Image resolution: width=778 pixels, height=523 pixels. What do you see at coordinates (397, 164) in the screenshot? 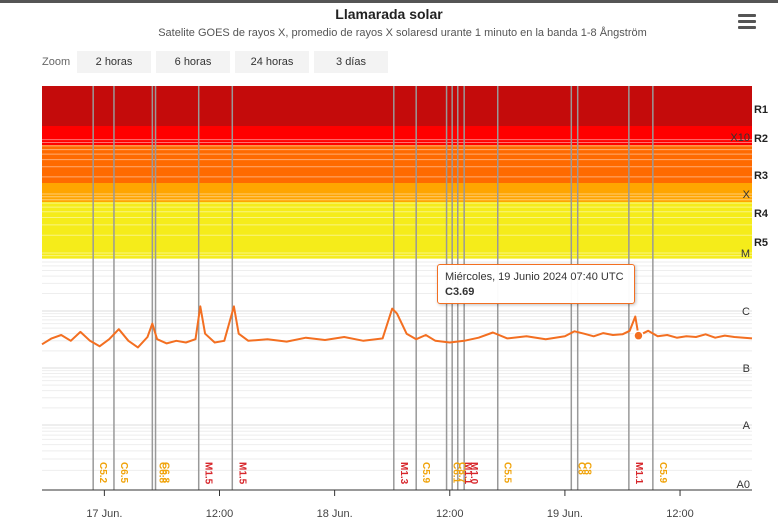
I see `band-r3` at bounding box center [397, 164].